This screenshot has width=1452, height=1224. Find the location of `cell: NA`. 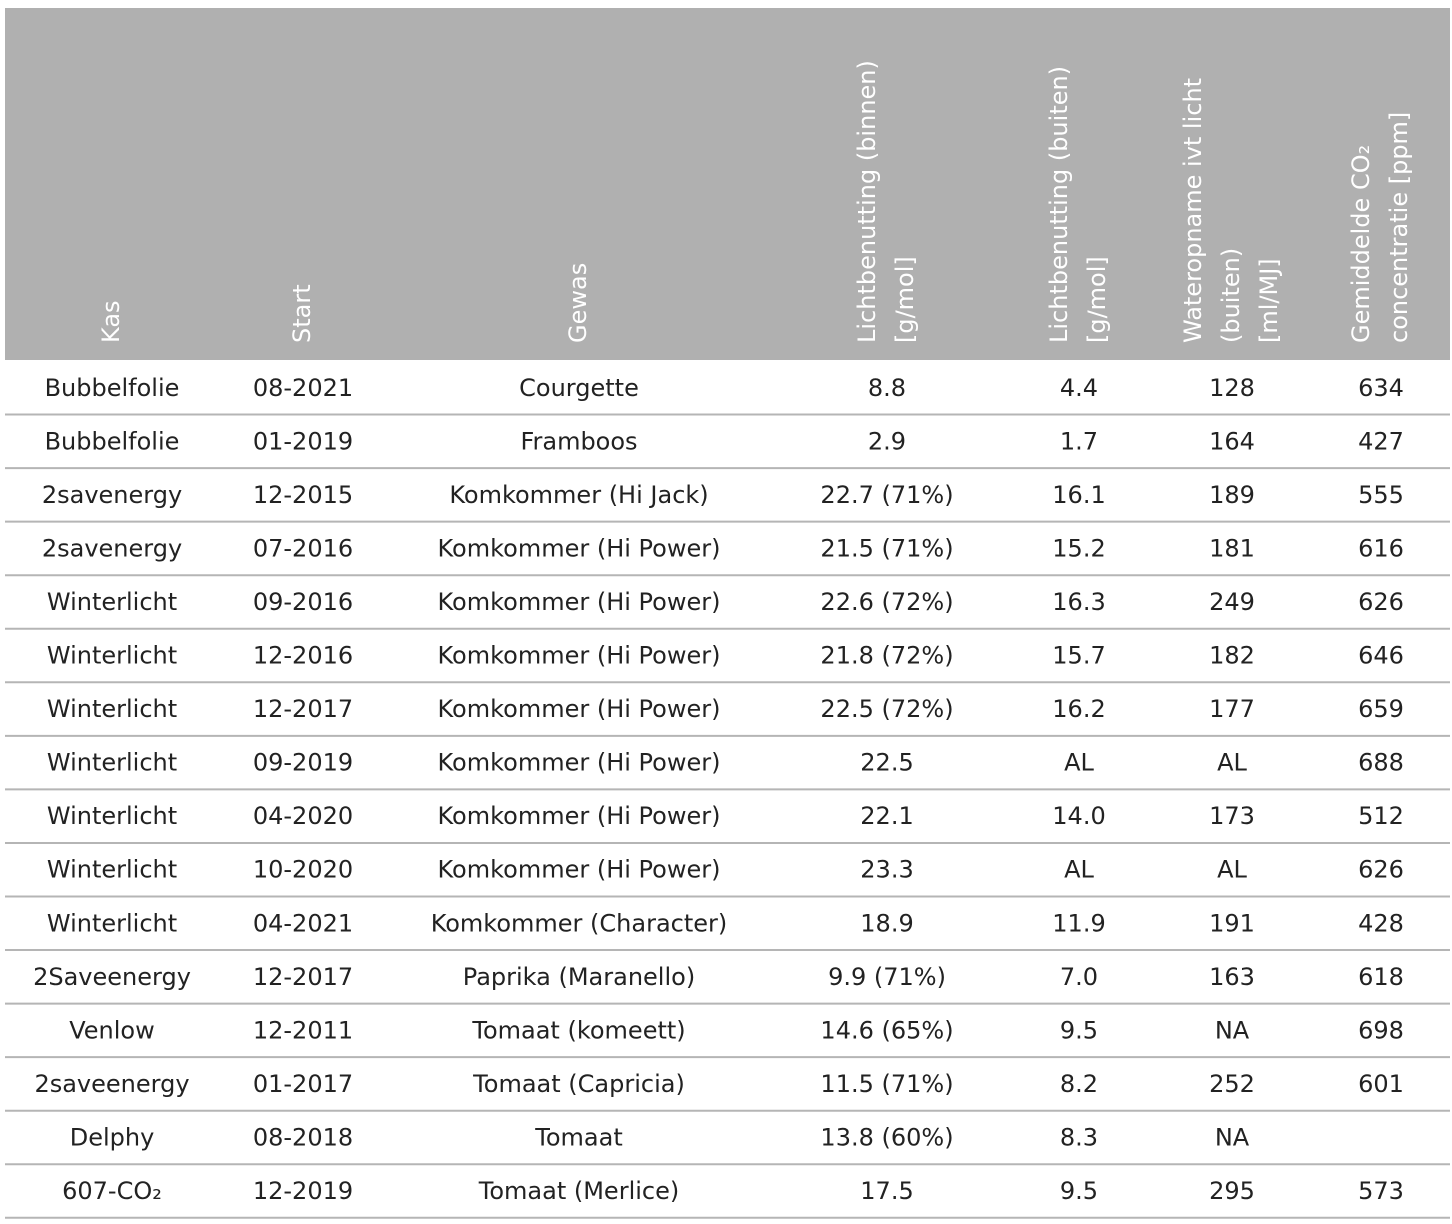

cell: NA is located at coordinates (1232, 1030).